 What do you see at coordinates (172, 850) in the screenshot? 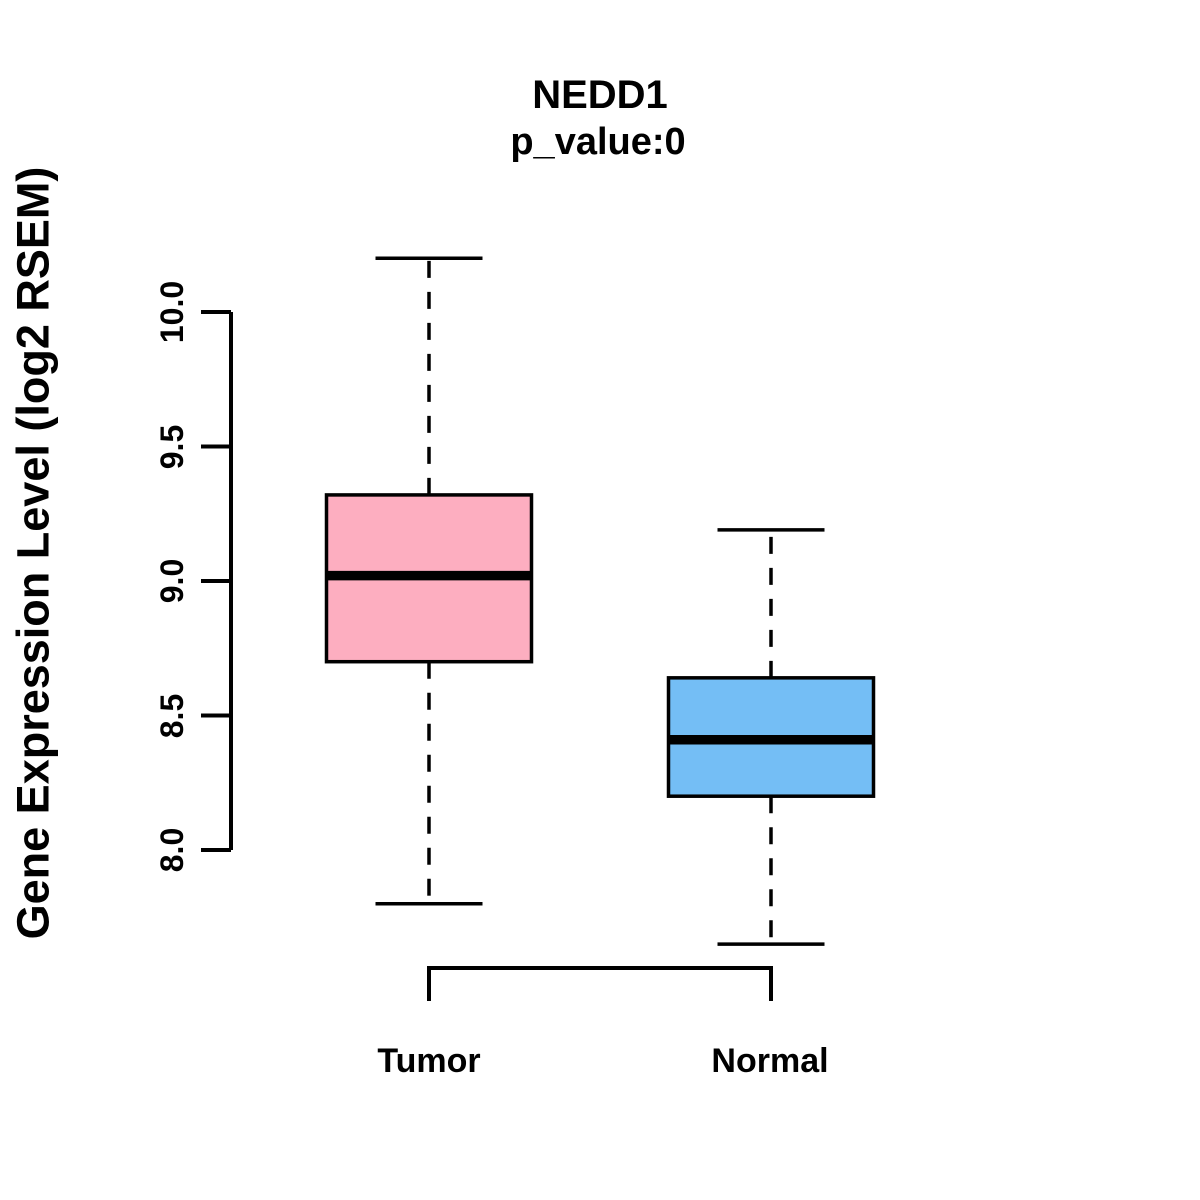
I see `y-axis-tick-label: 8.0` at bounding box center [172, 850].